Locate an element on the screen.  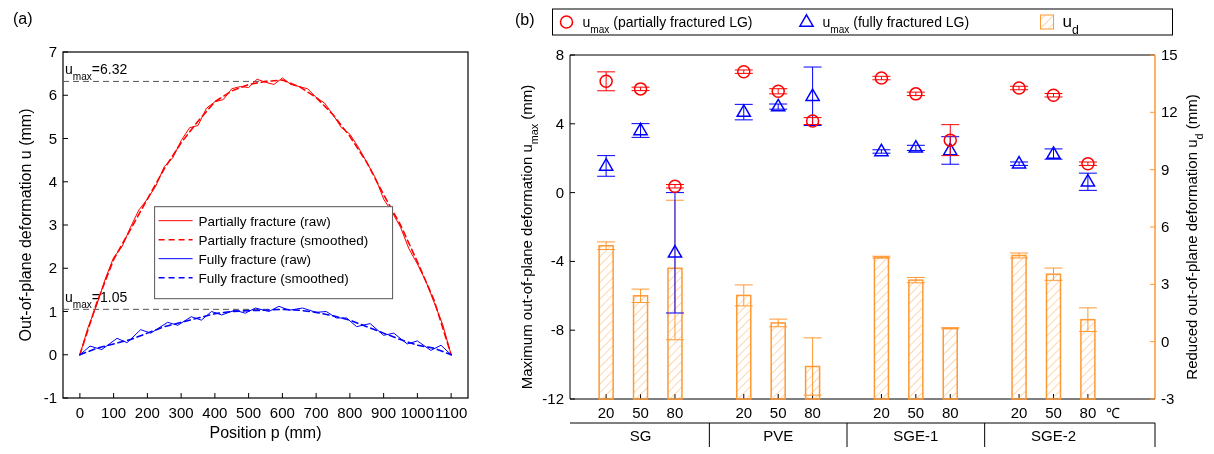
y-tick-label: 3 is located at coordinates (52, 224).